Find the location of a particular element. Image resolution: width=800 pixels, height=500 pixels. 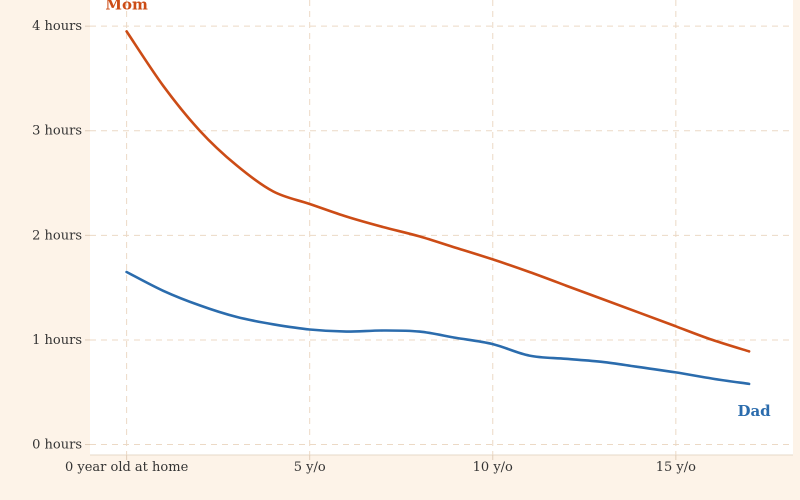

y-tick-label: 2 hours is located at coordinates (57, 235).